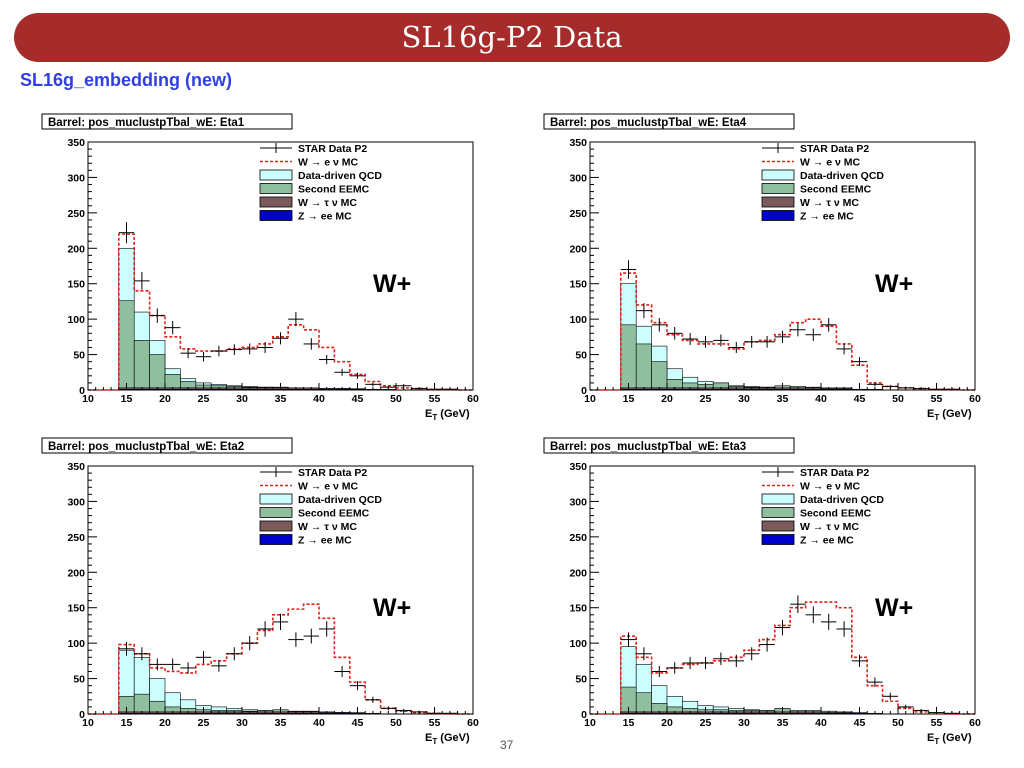 This screenshot has height=768, width=1024. Describe the element at coordinates (648, 447) in the screenshot. I see `chart-title: Barrel: pos_muclustpTbal_wE: Eta3` at that location.